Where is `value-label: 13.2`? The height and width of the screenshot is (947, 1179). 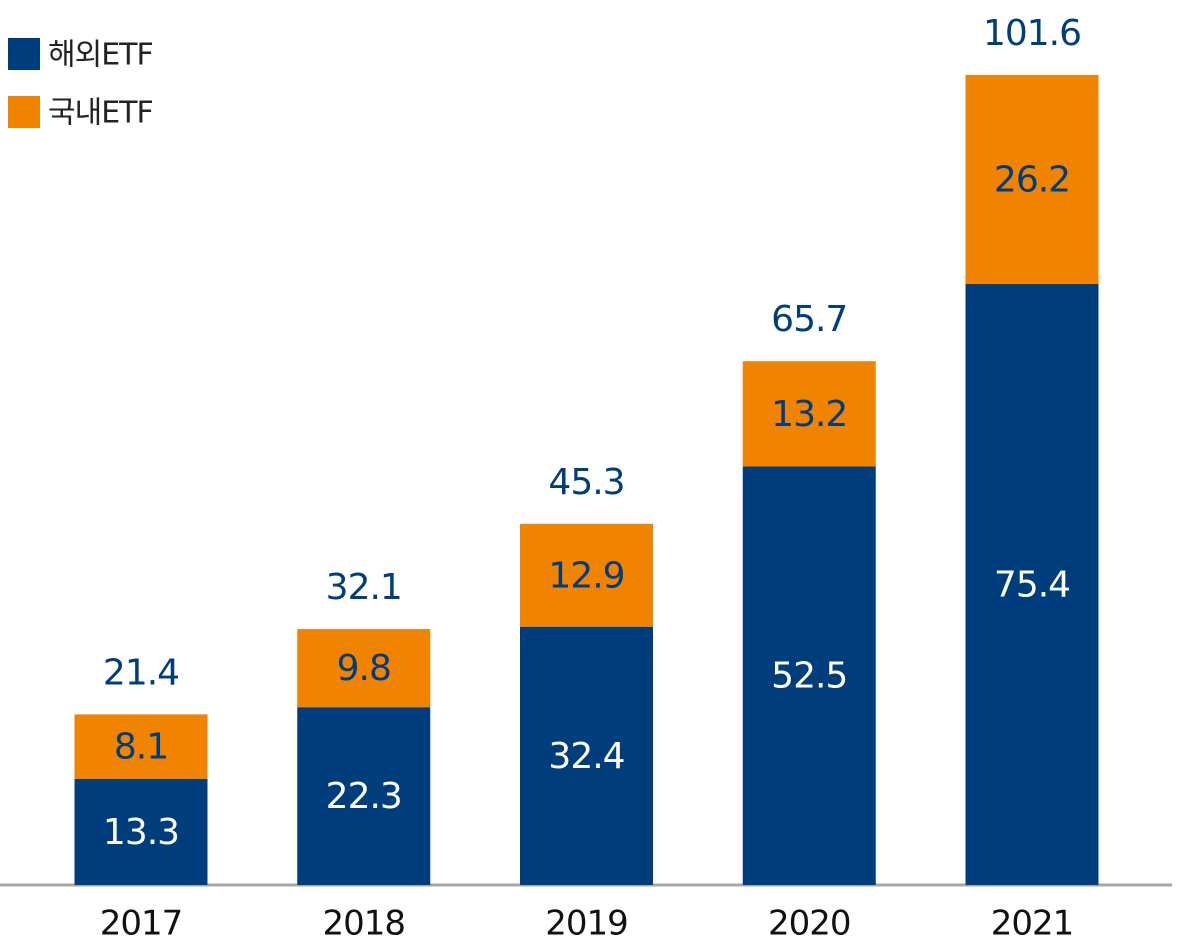 value-label: 13.2 is located at coordinates (809, 414).